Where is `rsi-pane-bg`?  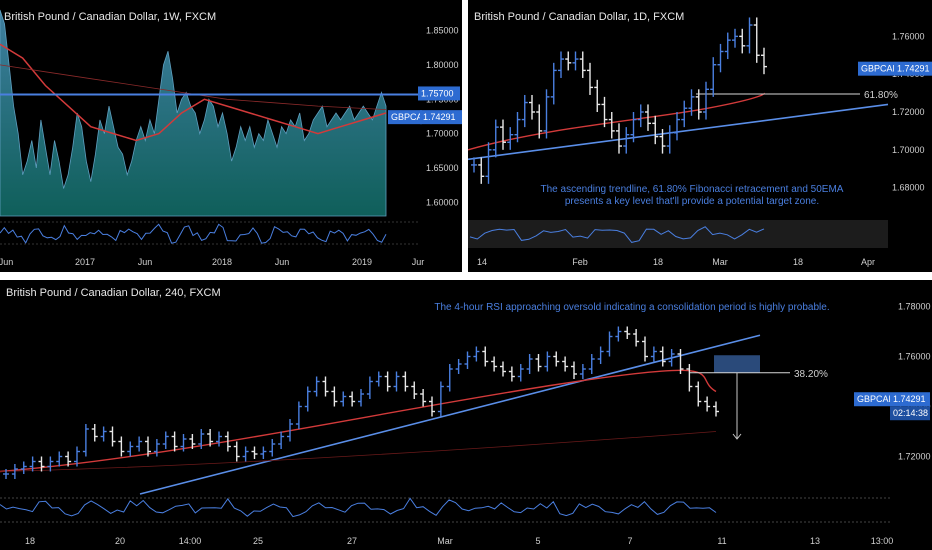 rsi-pane-bg is located at coordinates (678, 234).